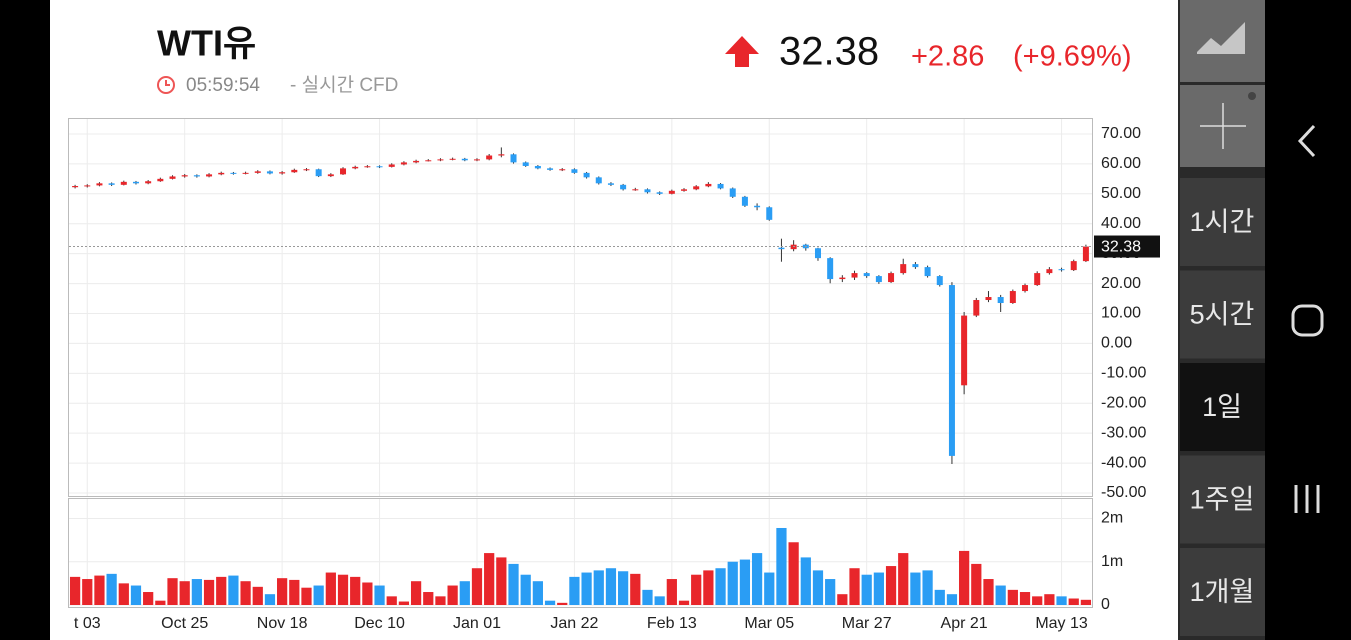  I want to click on y-tick-label: -40.00, so click(1123, 462).